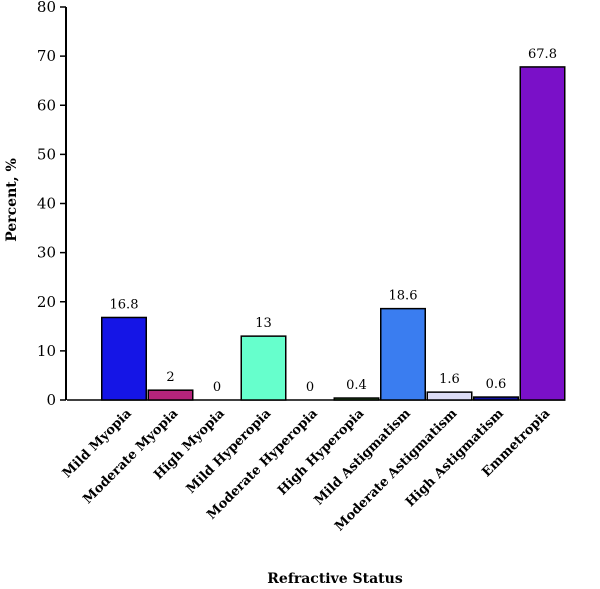  What do you see at coordinates (449, 396) in the screenshot?
I see `bar-moderate-astigmatism` at bounding box center [449, 396].